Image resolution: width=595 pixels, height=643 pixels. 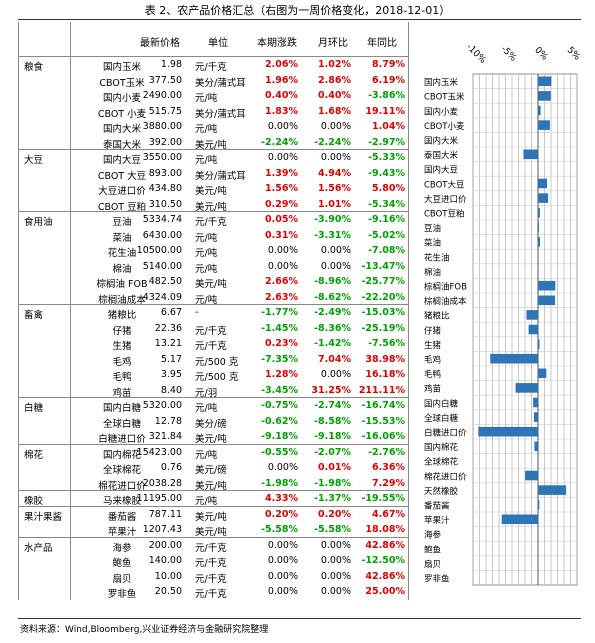 What do you see at coordinates (476, 54) in the screenshot?
I see `tick-label: -10%` at bounding box center [476, 54].